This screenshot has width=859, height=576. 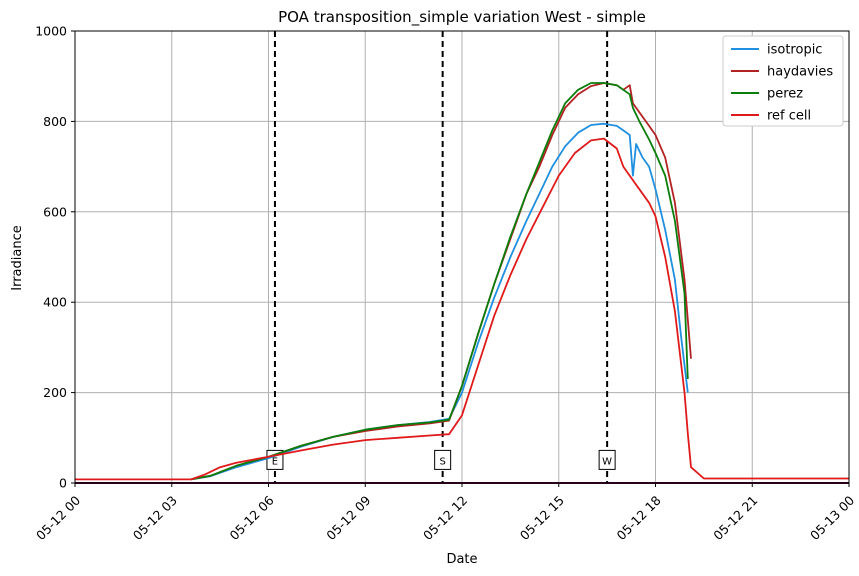 I want to click on y-tick-label: 200, so click(x=55, y=392).